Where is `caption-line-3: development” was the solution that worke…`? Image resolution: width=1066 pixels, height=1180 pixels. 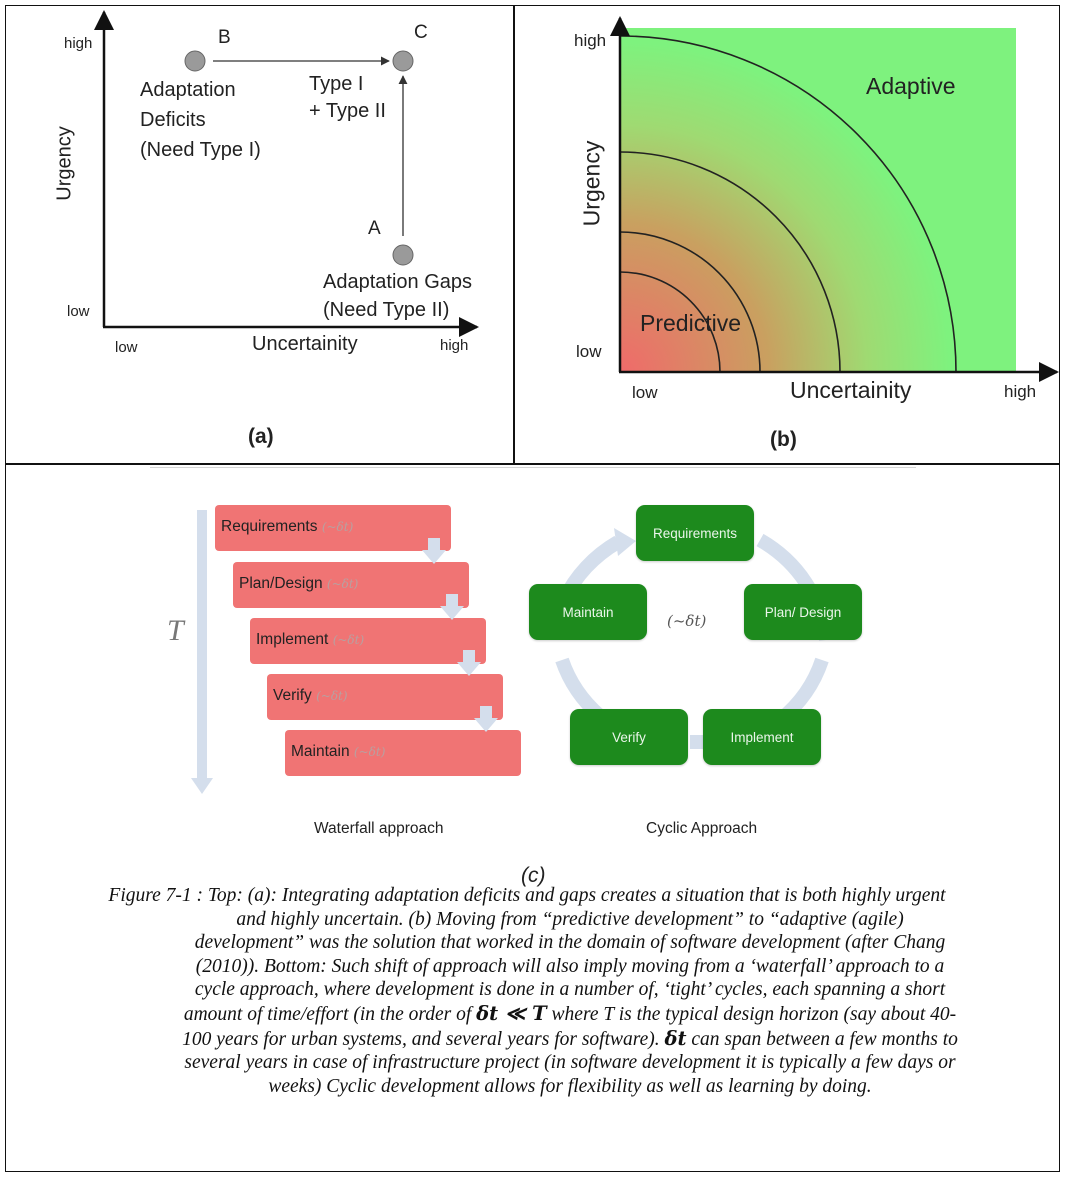 caption-line-3: development” was the solution that worke… is located at coordinates (570, 943).